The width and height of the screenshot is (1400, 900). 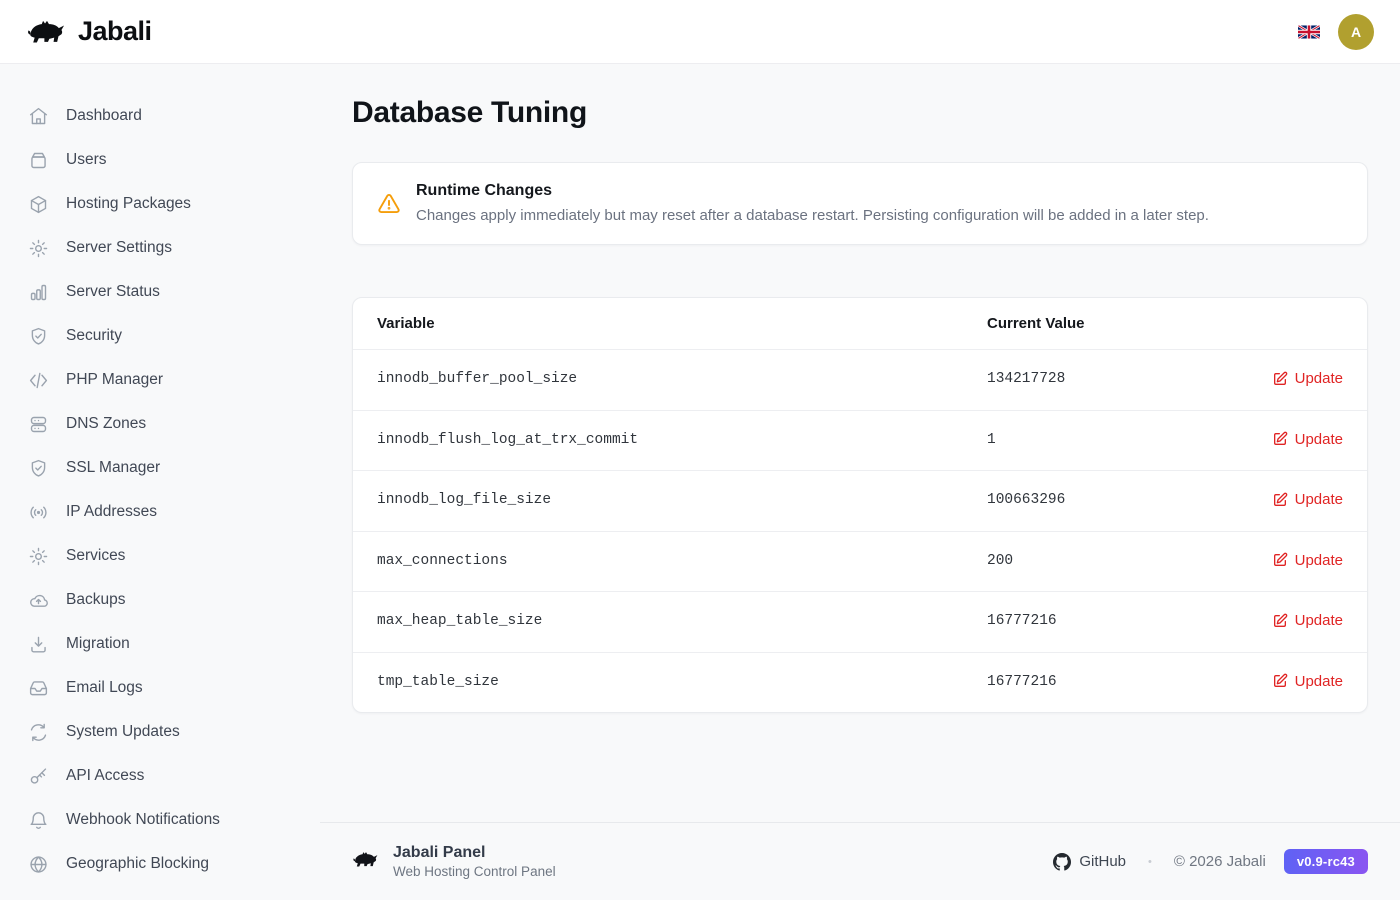 I want to click on sidebar-item: SSL Manager, so click(x=160, y=468).